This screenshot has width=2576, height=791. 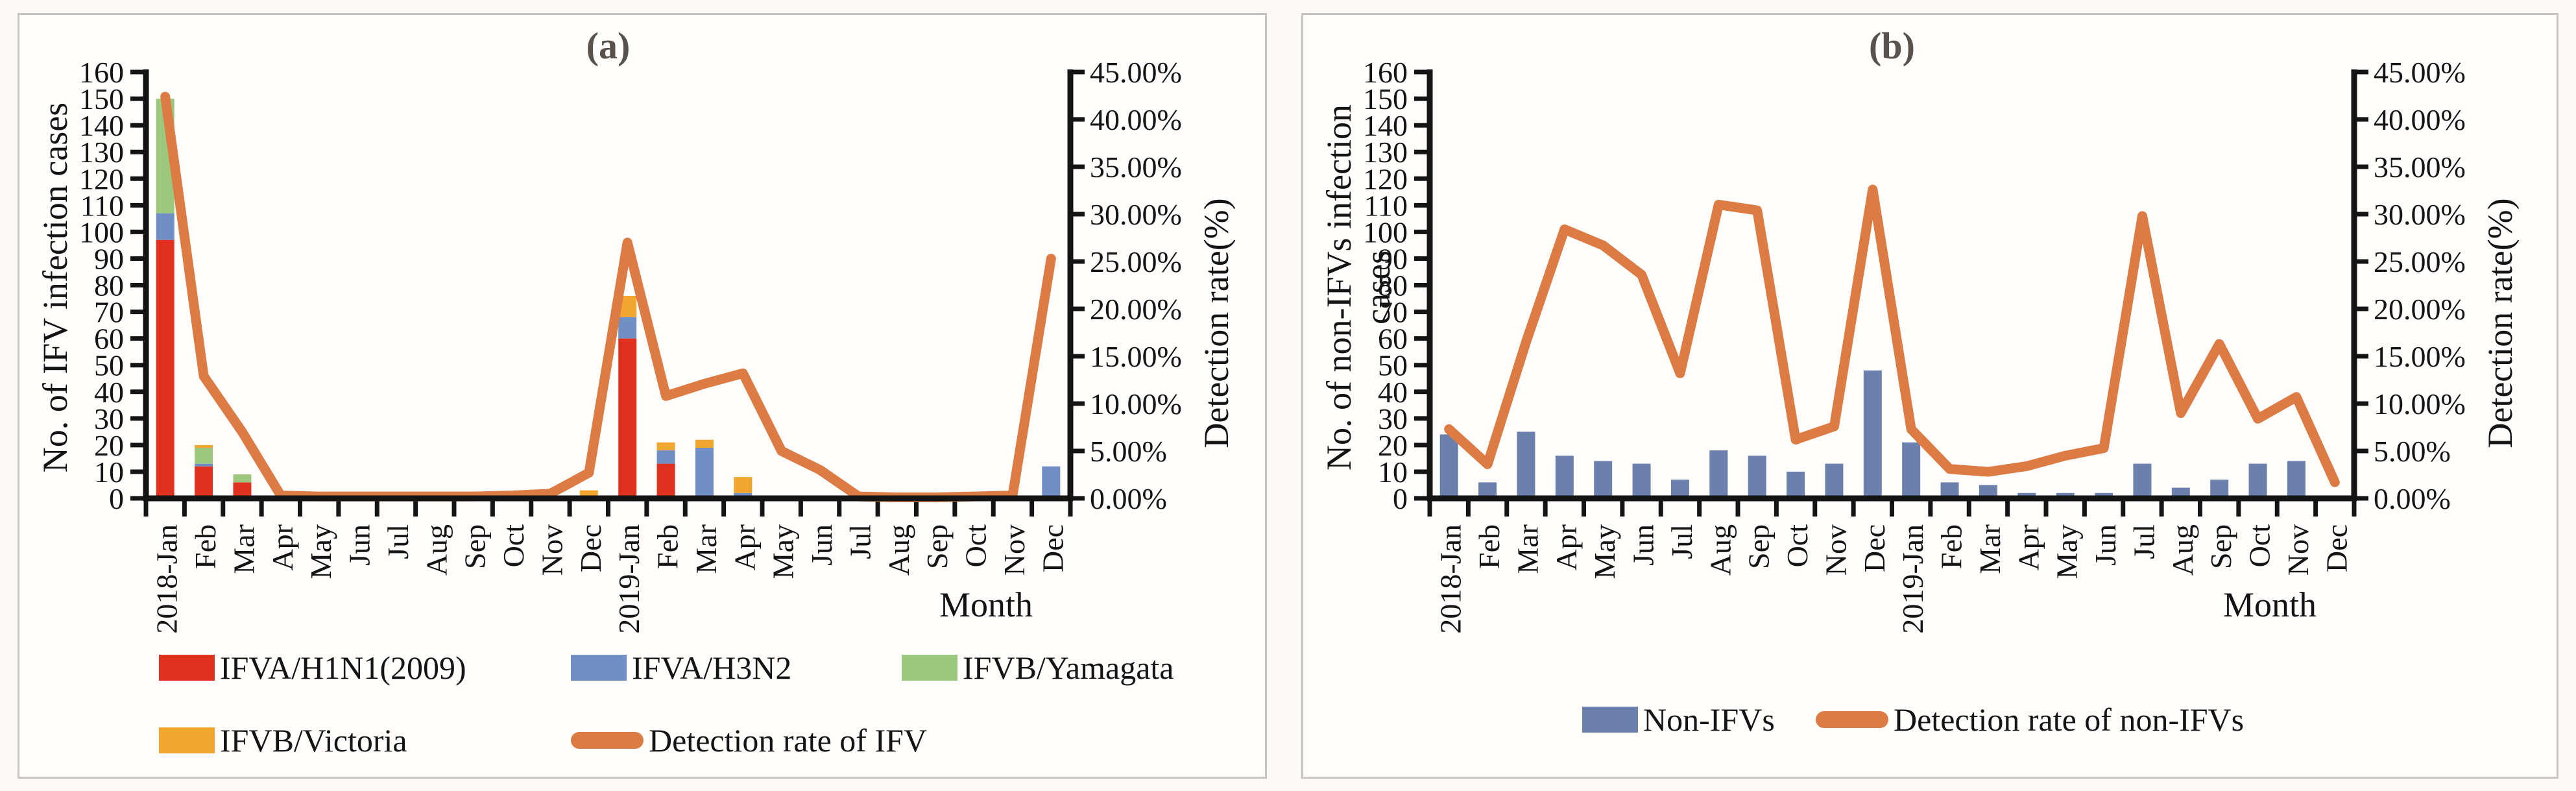 I want to click on legend-item: IFVB/Yamagata, so click(x=1038, y=668).